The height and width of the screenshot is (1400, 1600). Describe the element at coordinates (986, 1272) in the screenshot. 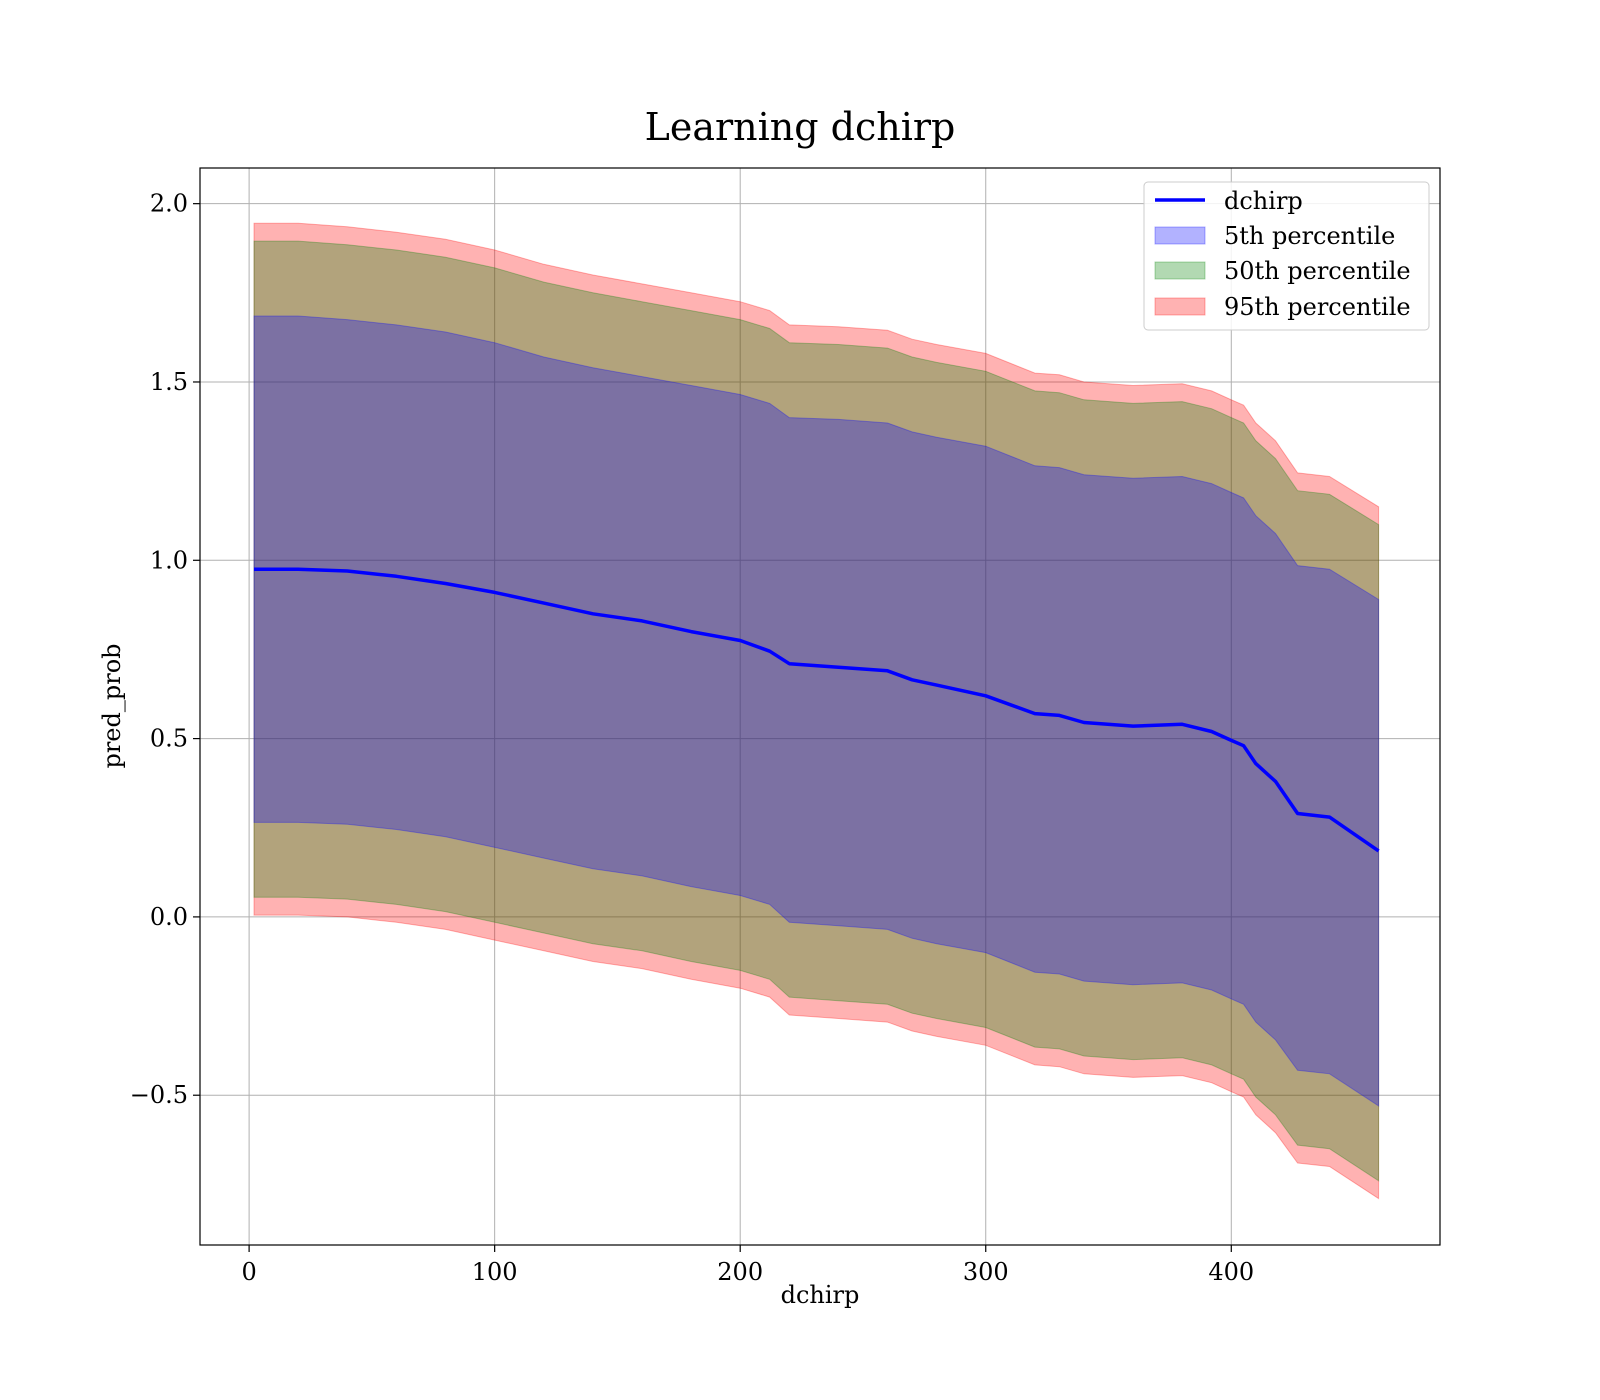

I see `x-tick-label-3: 300` at that location.